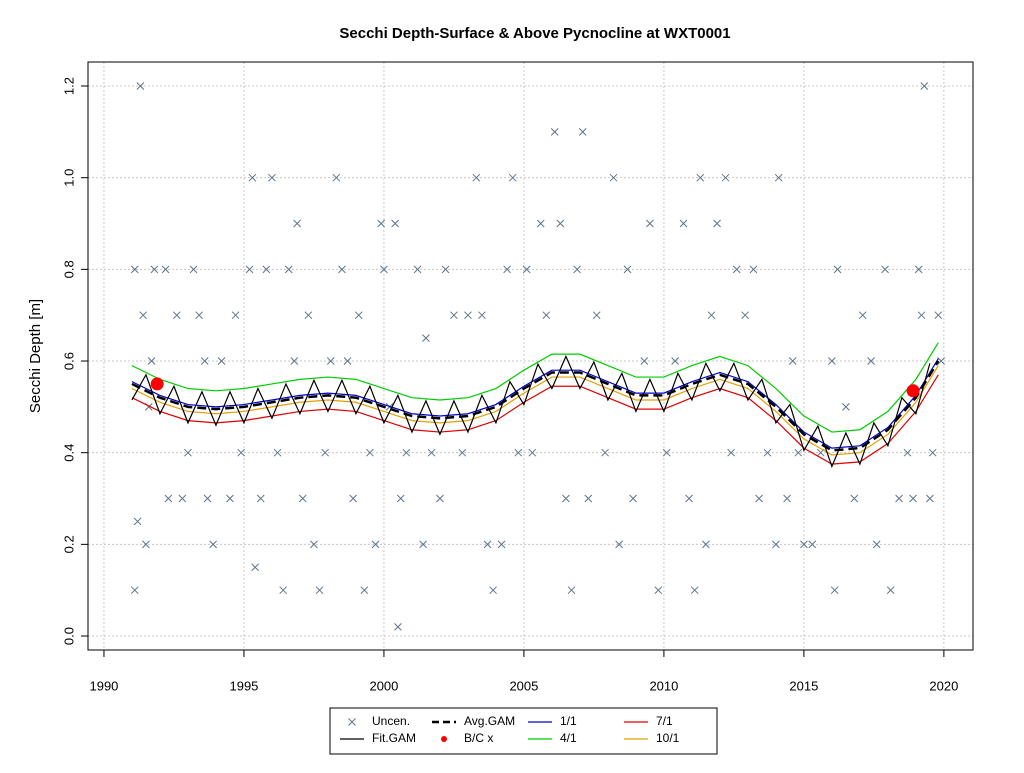 The width and height of the screenshot is (1024, 773). What do you see at coordinates (391, 721) in the screenshot?
I see `legend-label: Uncen.` at bounding box center [391, 721].